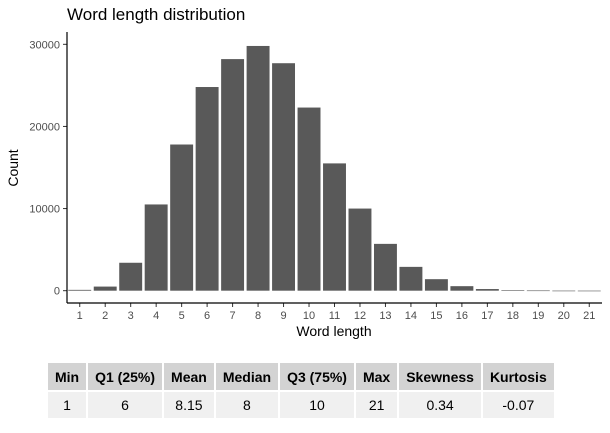 This screenshot has width=610, height=433. Describe the element at coordinates (377, 377) in the screenshot. I see `stats-header-cell: Max` at that location.